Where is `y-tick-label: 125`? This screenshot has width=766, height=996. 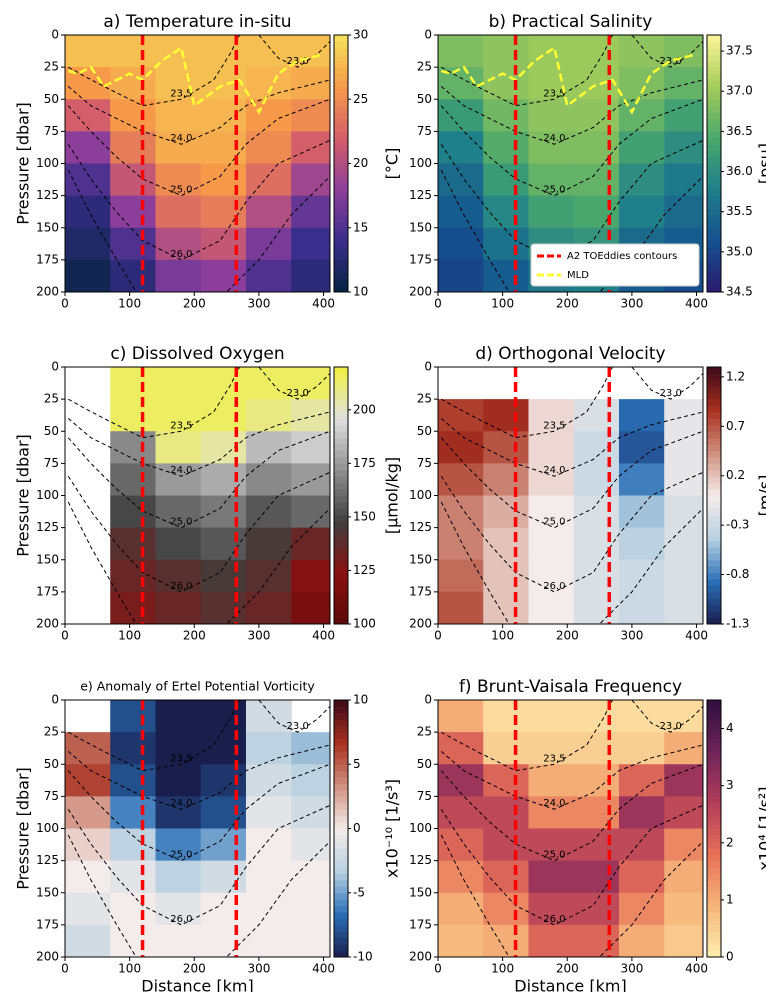
y-tick-label: 125 is located at coordinates (420, 527).